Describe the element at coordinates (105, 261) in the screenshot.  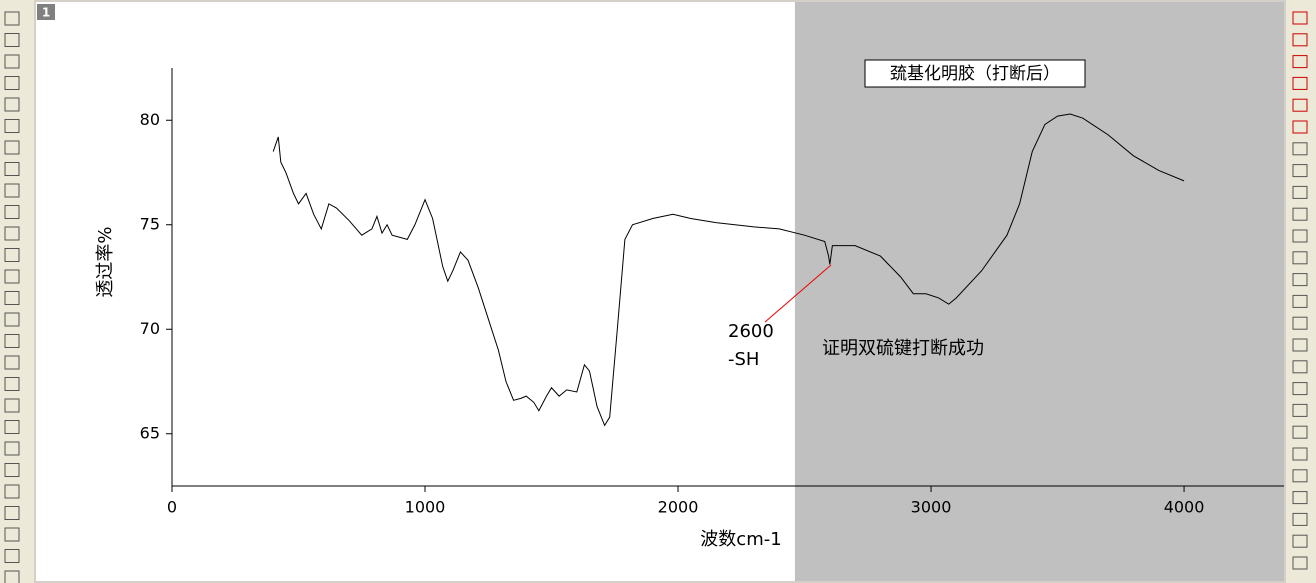
I see `y-axis-label: 透过率%` at that location.